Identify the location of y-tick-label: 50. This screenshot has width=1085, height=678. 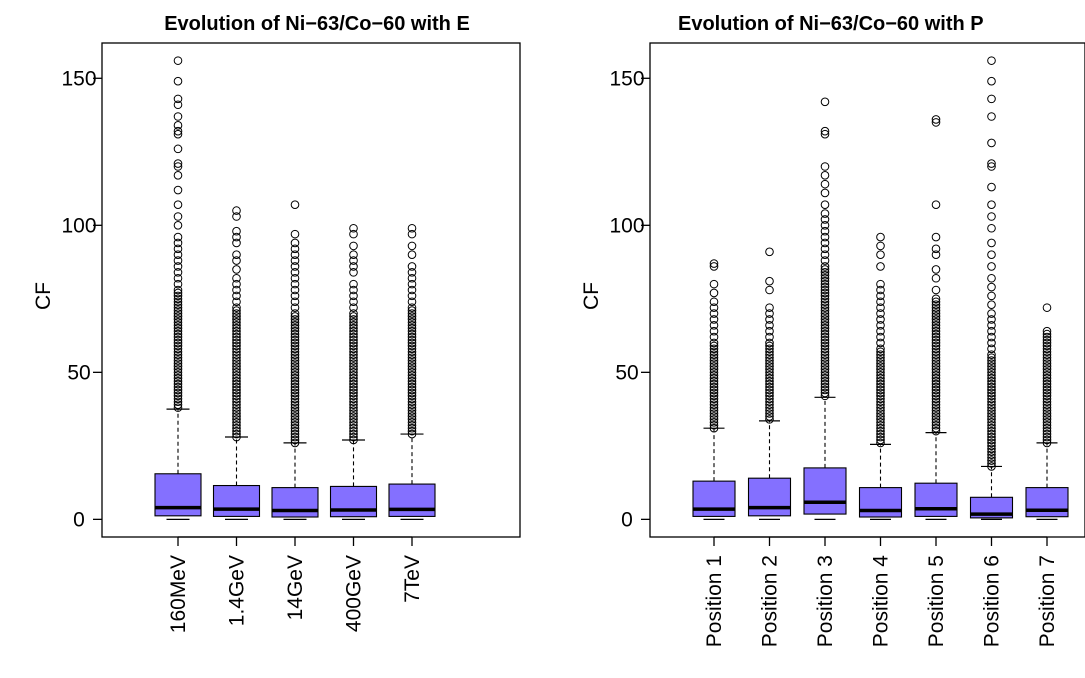
(78, 372).